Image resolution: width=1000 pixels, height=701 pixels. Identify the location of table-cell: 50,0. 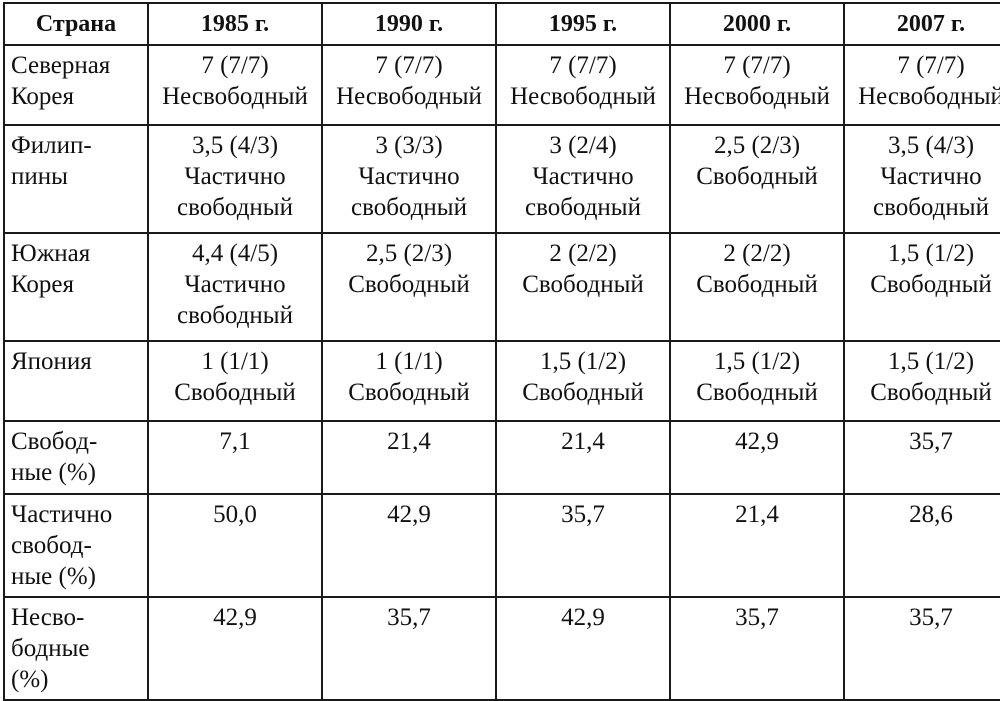
(235, 545).